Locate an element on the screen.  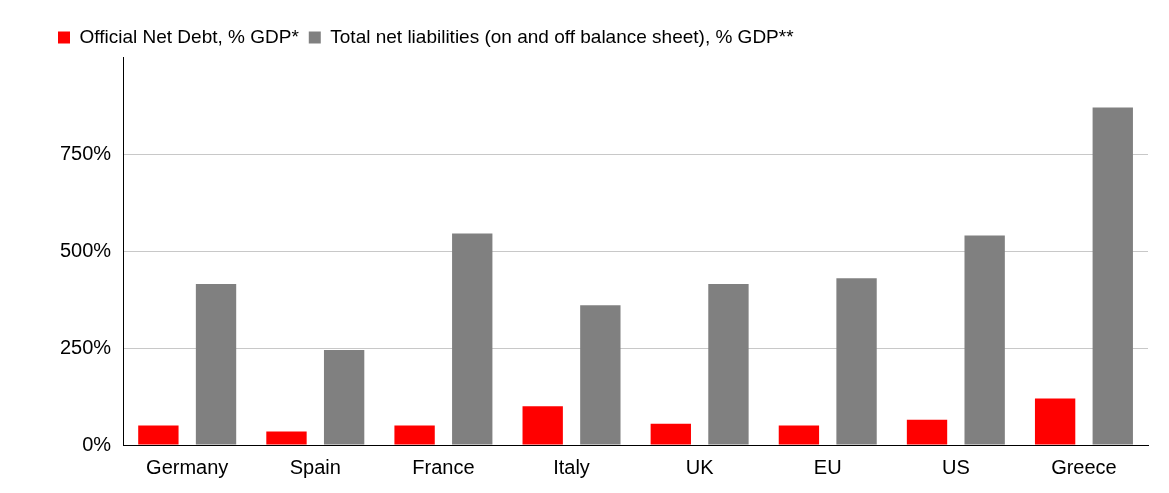
x-tick-label: Greece is located at coordinates (1084, 466).